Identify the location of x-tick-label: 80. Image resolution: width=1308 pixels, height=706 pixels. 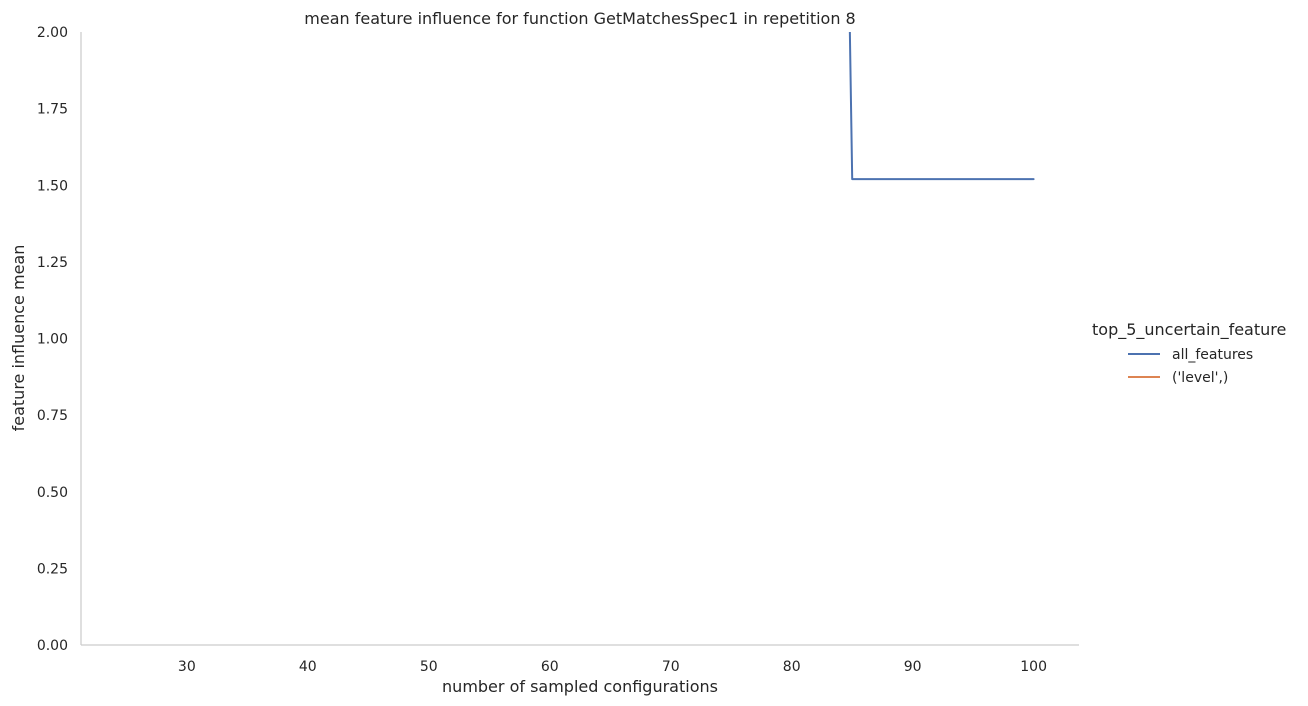
(792, 667).